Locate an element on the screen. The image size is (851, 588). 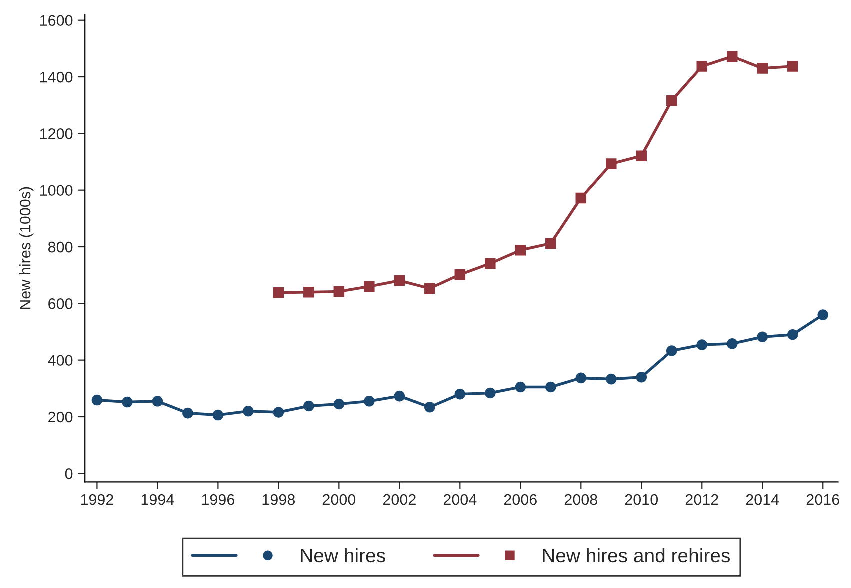
x-tick-label: 2006 is located at coordinates (520, 500).